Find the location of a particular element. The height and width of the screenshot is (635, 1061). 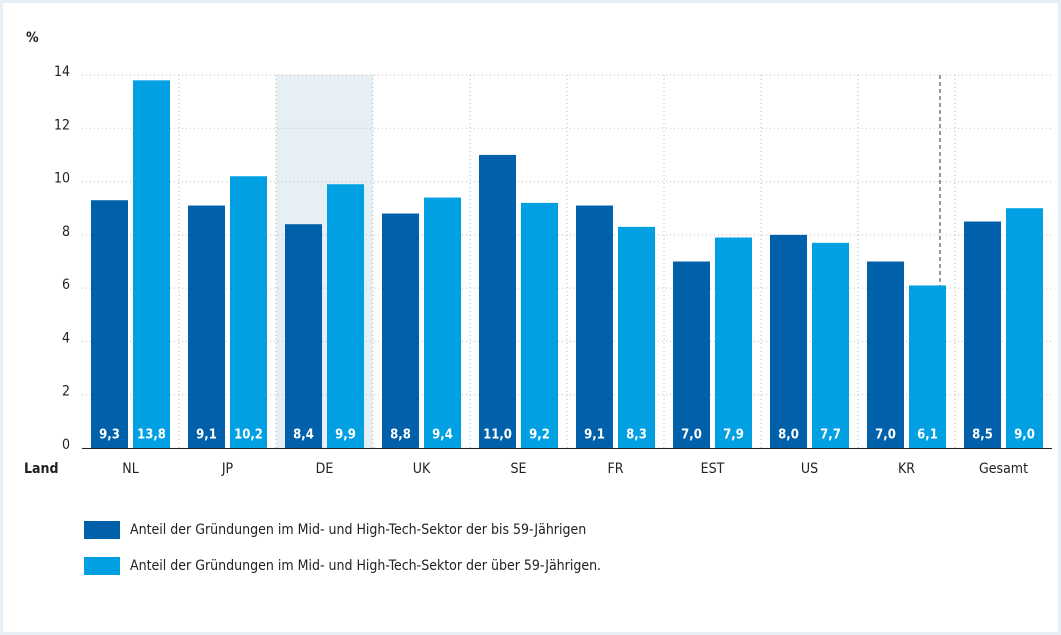

value-label: 8,8 is located at coordinates (400, 435).